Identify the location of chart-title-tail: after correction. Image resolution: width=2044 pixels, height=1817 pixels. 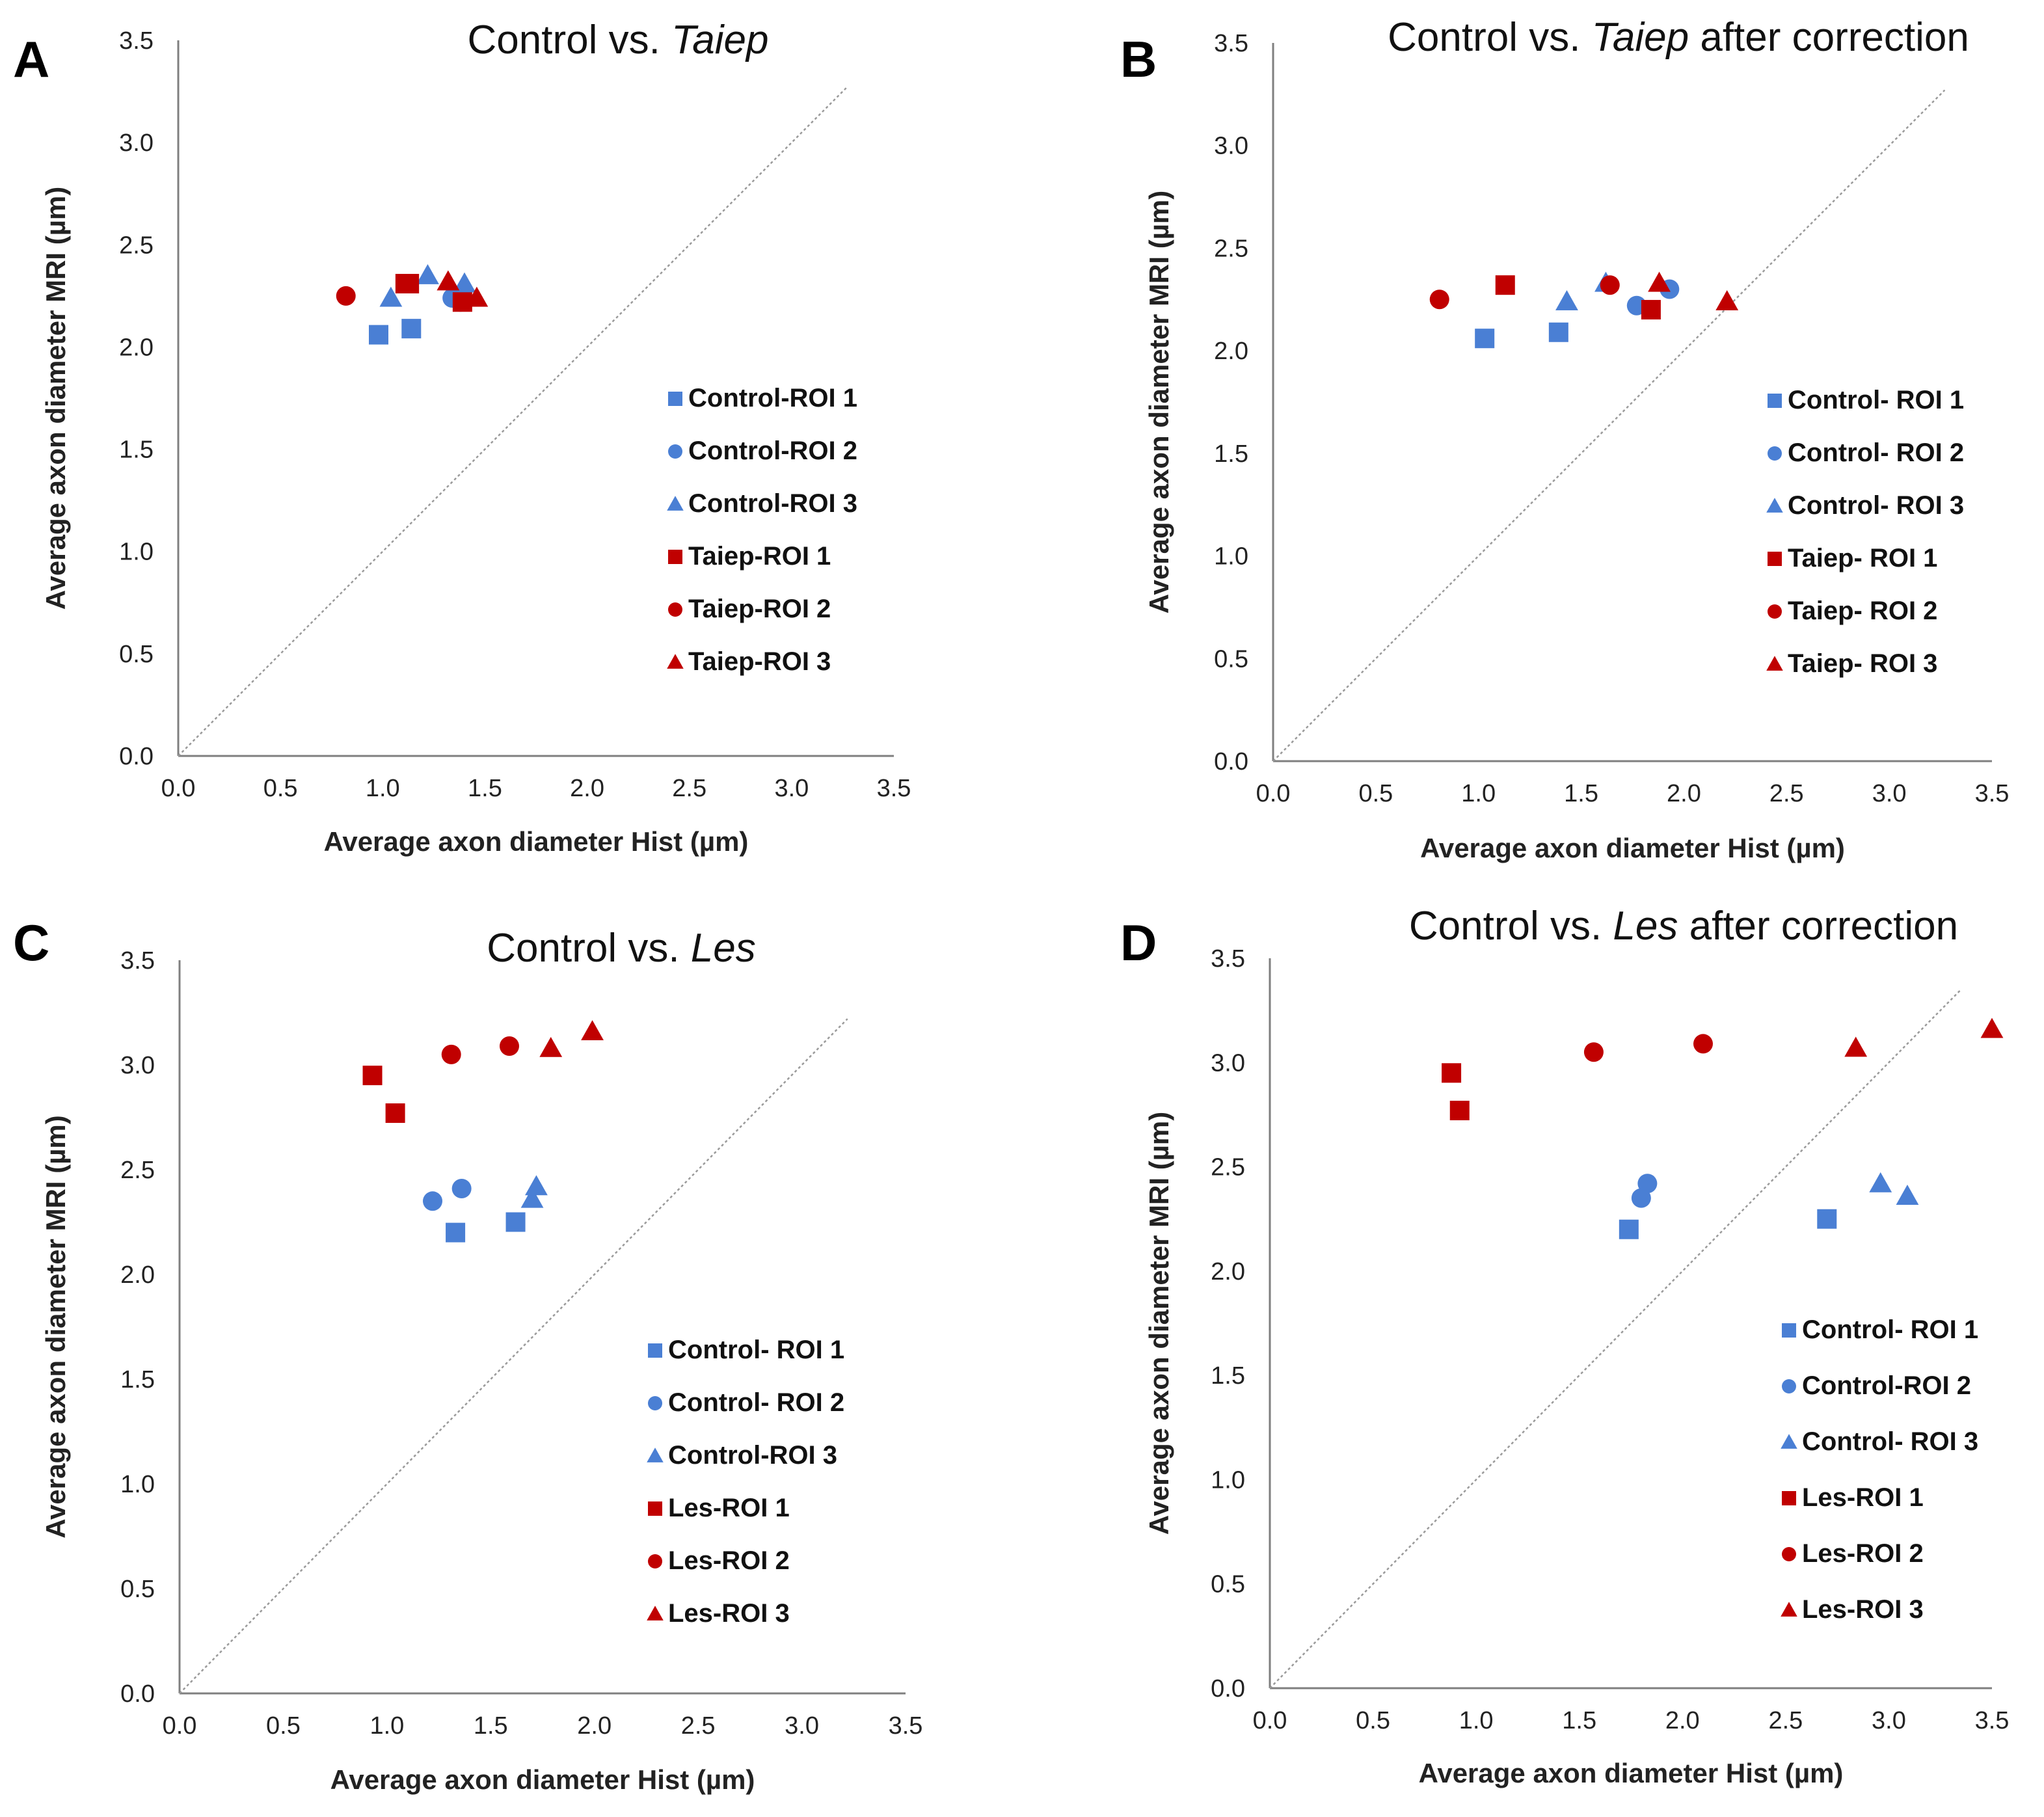
(1818, 926).